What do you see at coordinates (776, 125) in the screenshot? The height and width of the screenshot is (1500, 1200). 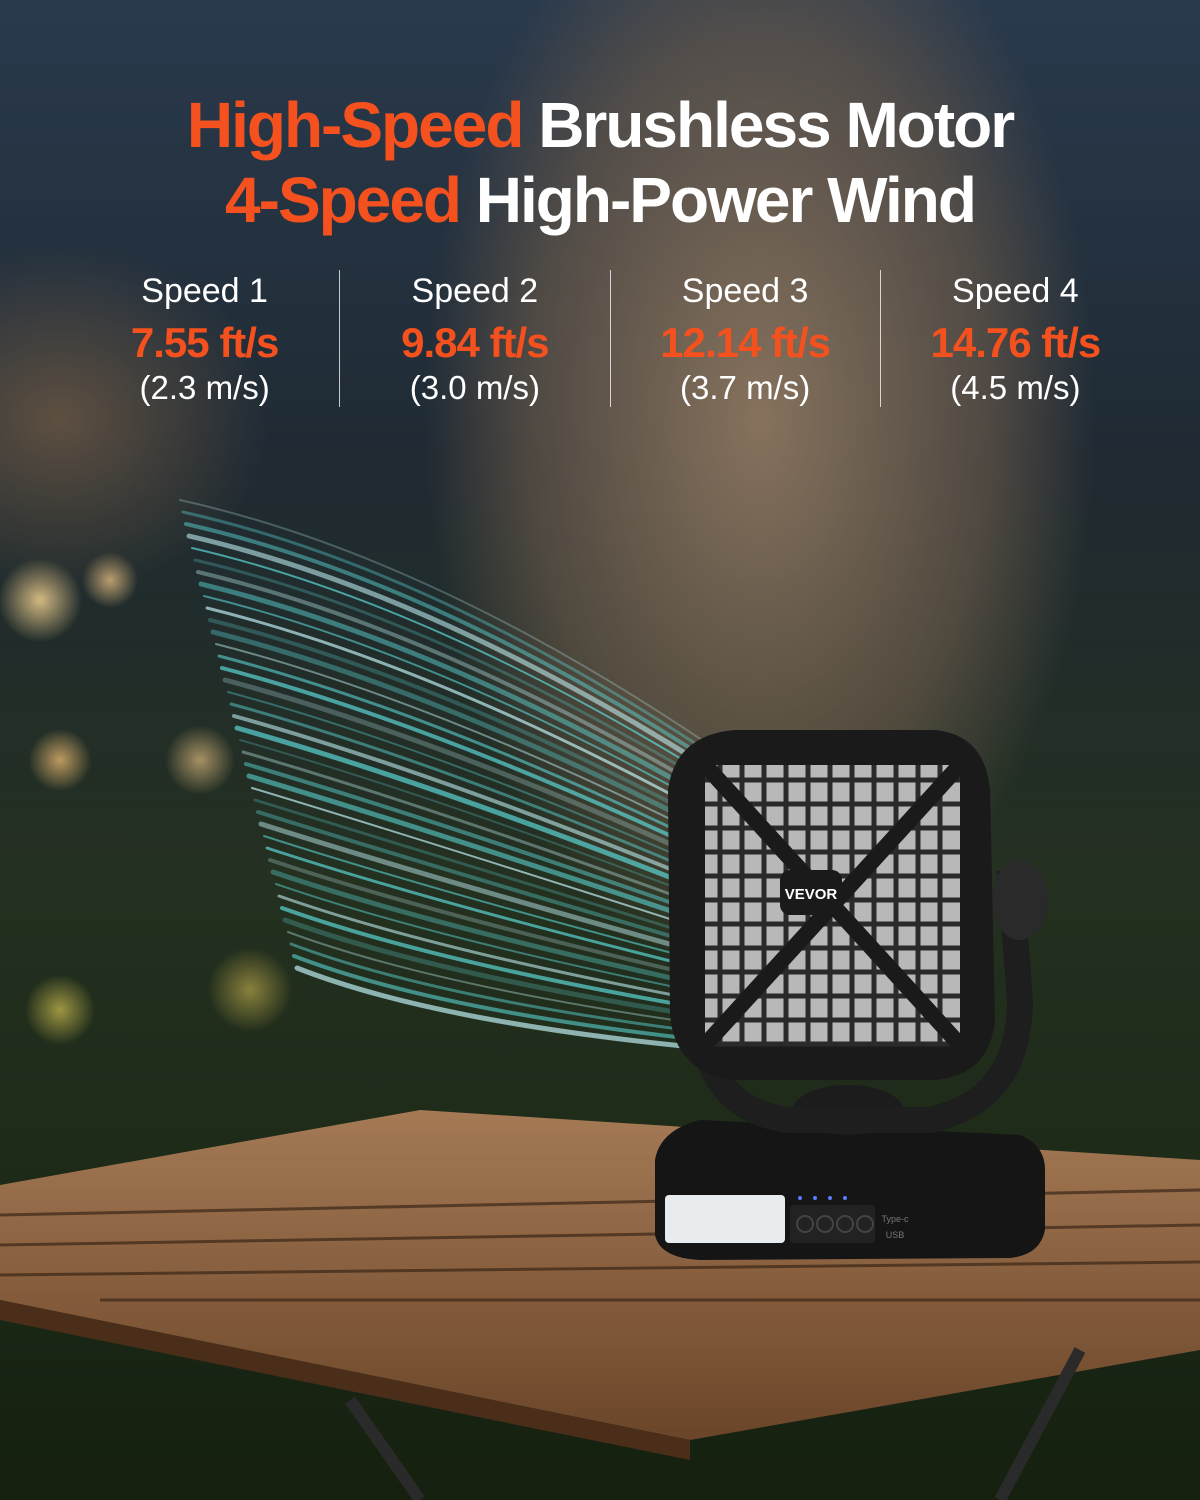 I see `headline-rest-1: Brushless Motor` at bounding box center [776, 125].